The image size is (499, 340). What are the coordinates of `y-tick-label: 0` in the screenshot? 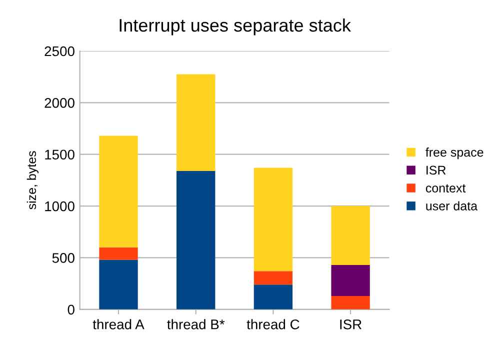 It's located at (71, 309).